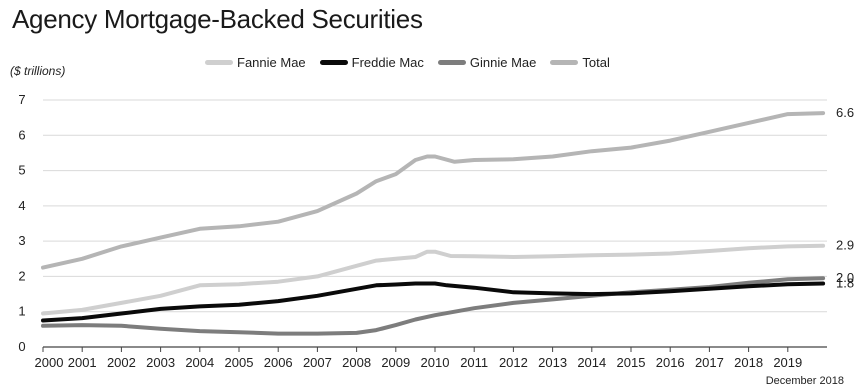 The width and height of the screenshot is (854, 391). What do you see at coordinates (596, 62) in the screenshot?
I see `legend-label: Total` at bounding box center [596, 62].